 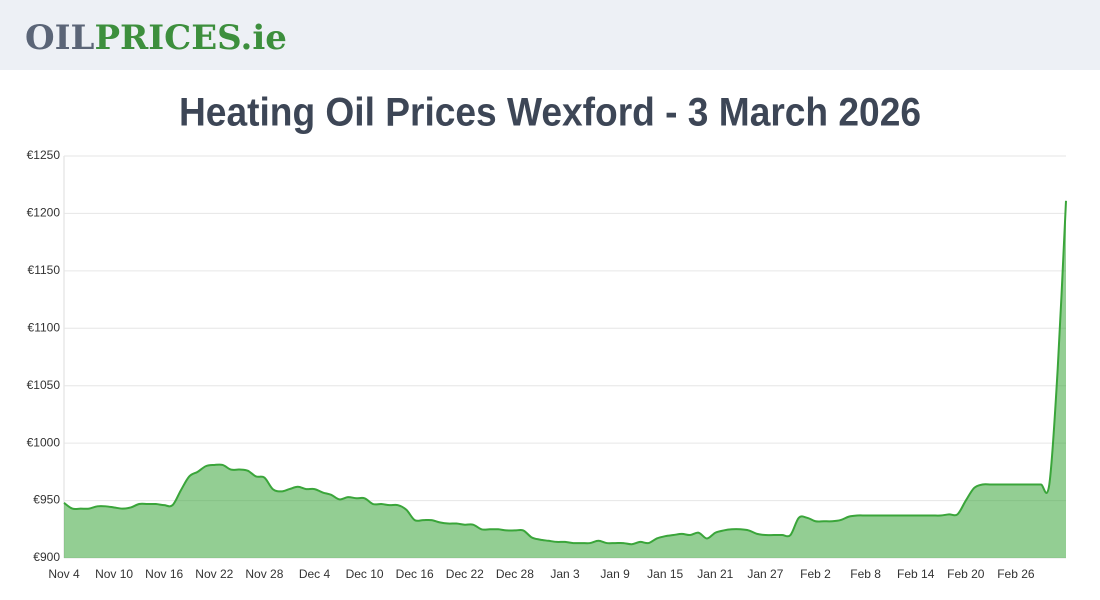 I want to click on y-tick-label: €1100, so click(x=44, y=327).